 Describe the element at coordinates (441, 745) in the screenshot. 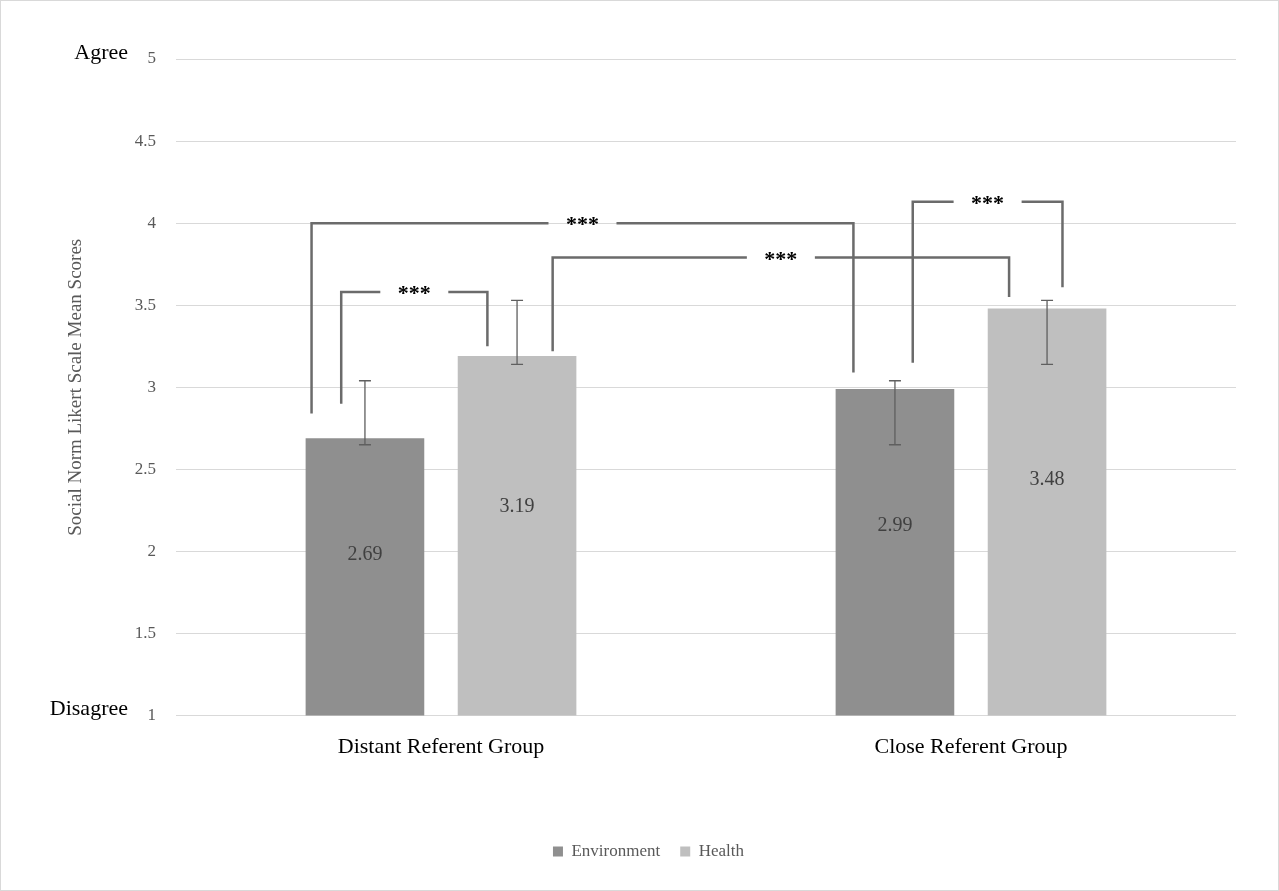

I see `x-tick-label: Distant Referent Group` at that location.